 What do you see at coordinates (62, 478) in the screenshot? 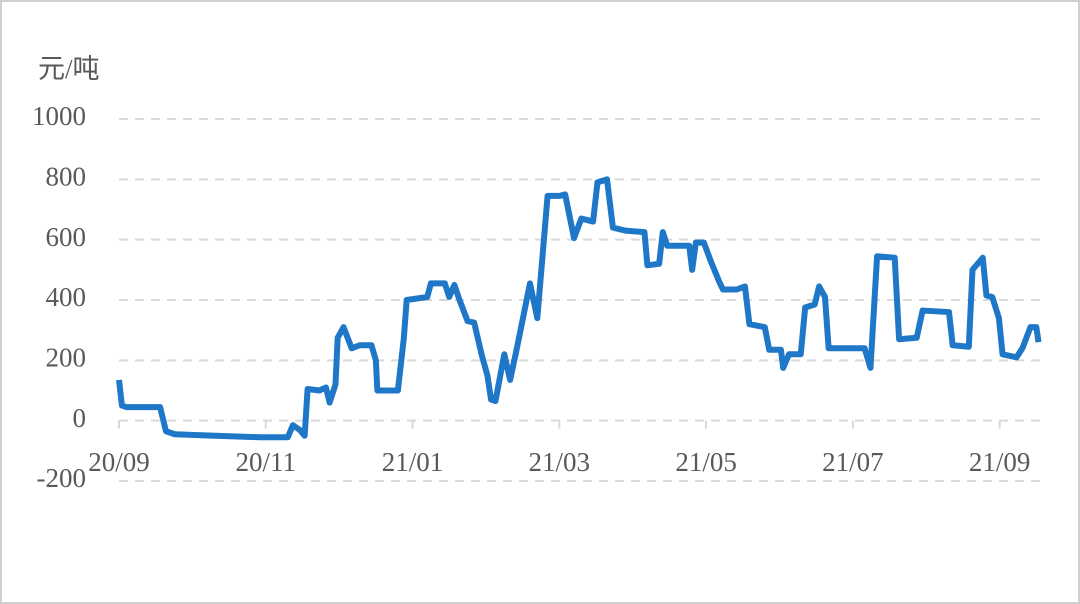
I see `y-tick-label: -200` at bounding box center [62, 478].